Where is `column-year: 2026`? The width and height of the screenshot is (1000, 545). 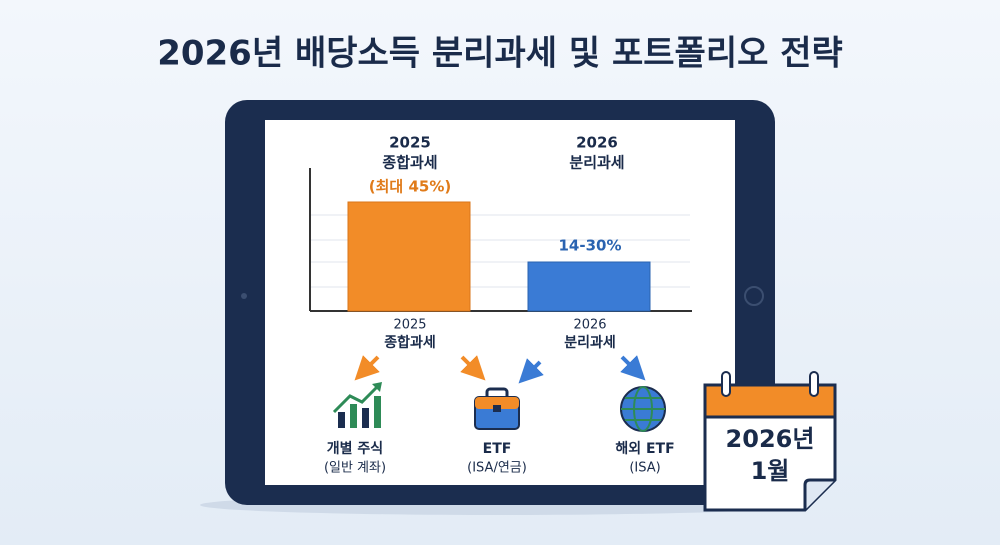
column-year: 2026 is located at coordinates (597, 143).